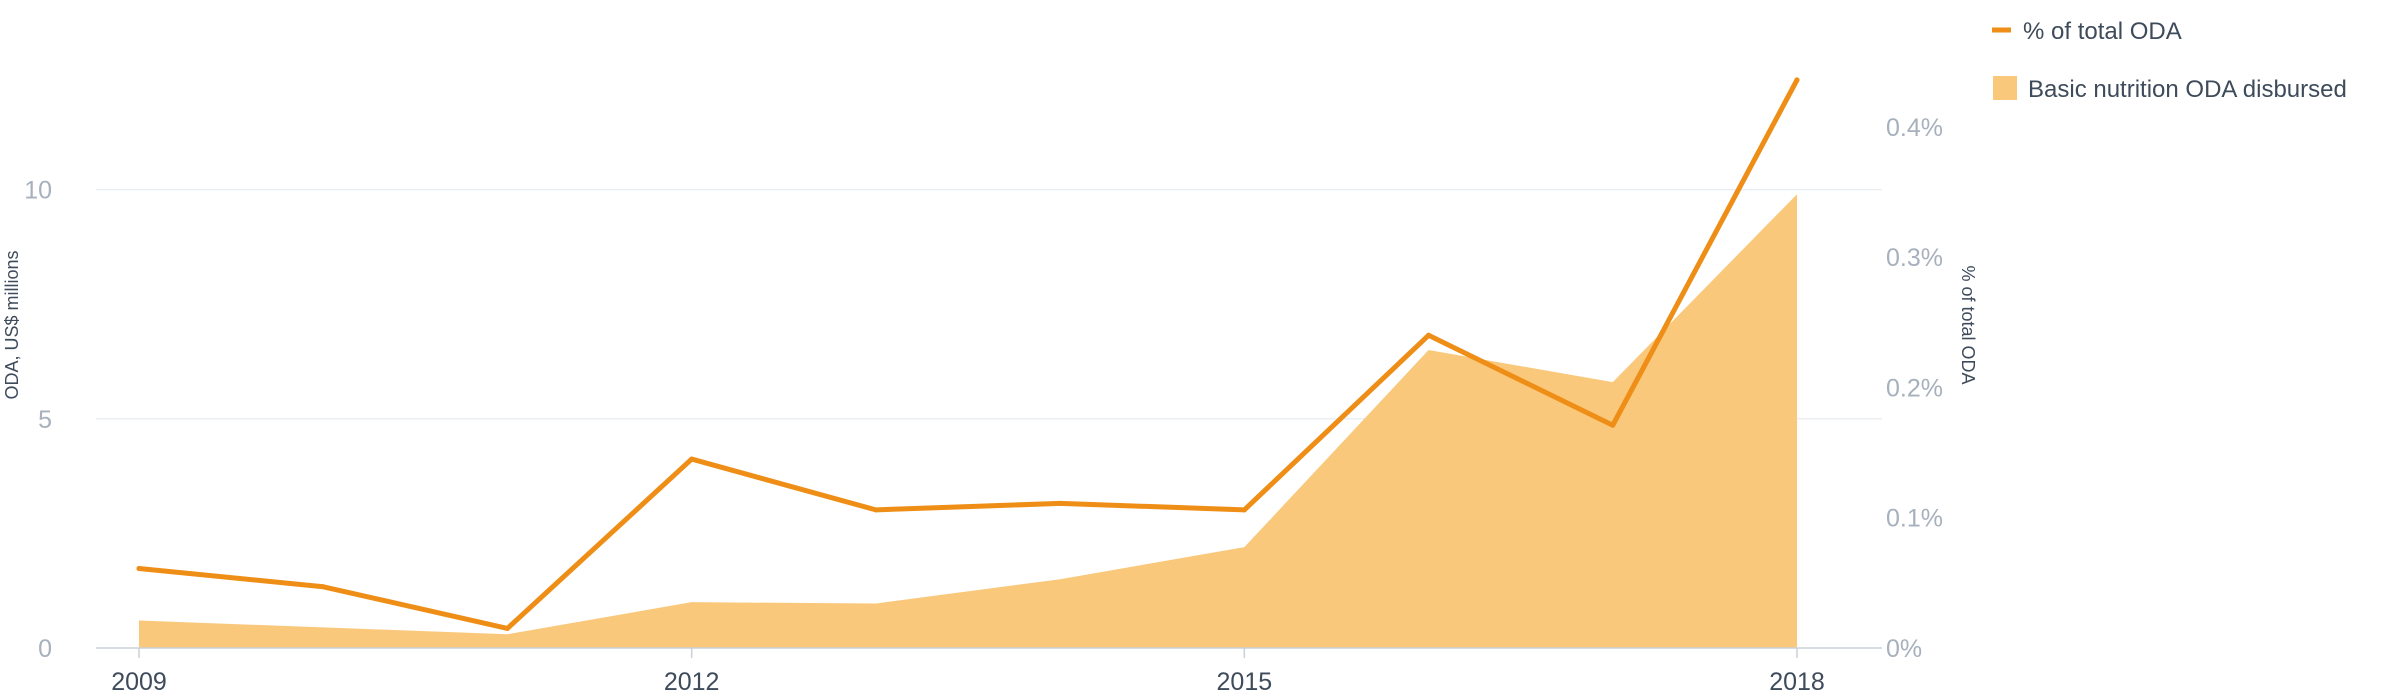 The height and width of the screenshot is (700, 2400). Describe the element at coordinates (45, 649) in the screenshot. I see `left-tick-label: 0` at that location.